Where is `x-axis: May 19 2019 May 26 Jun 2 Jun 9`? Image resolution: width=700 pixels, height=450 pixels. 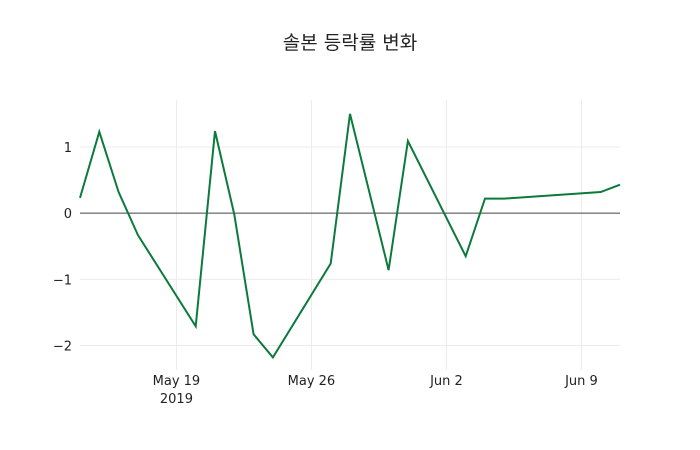
x-axis: May 19 2019 May 26 Jun 2 Jun 9 is located at coordinates (375, 390).